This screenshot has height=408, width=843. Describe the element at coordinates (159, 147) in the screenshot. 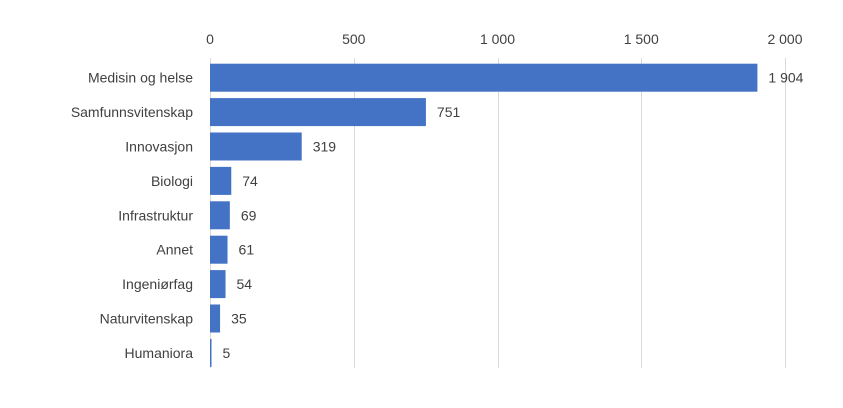

I see `category-label: Innovasjon` at that location.